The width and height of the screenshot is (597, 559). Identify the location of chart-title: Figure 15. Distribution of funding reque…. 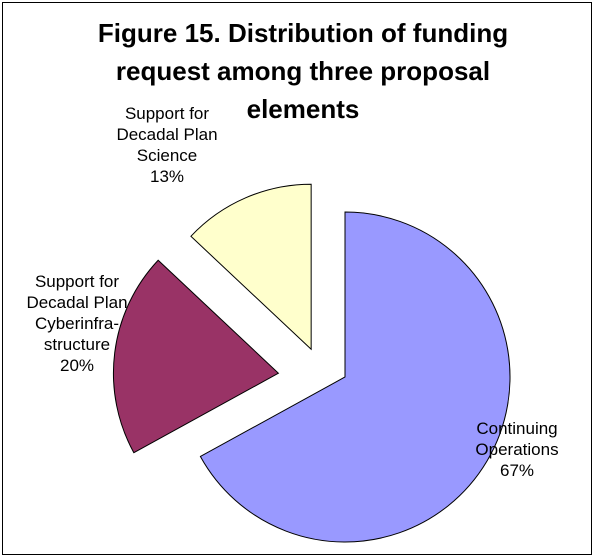
(303, 71).